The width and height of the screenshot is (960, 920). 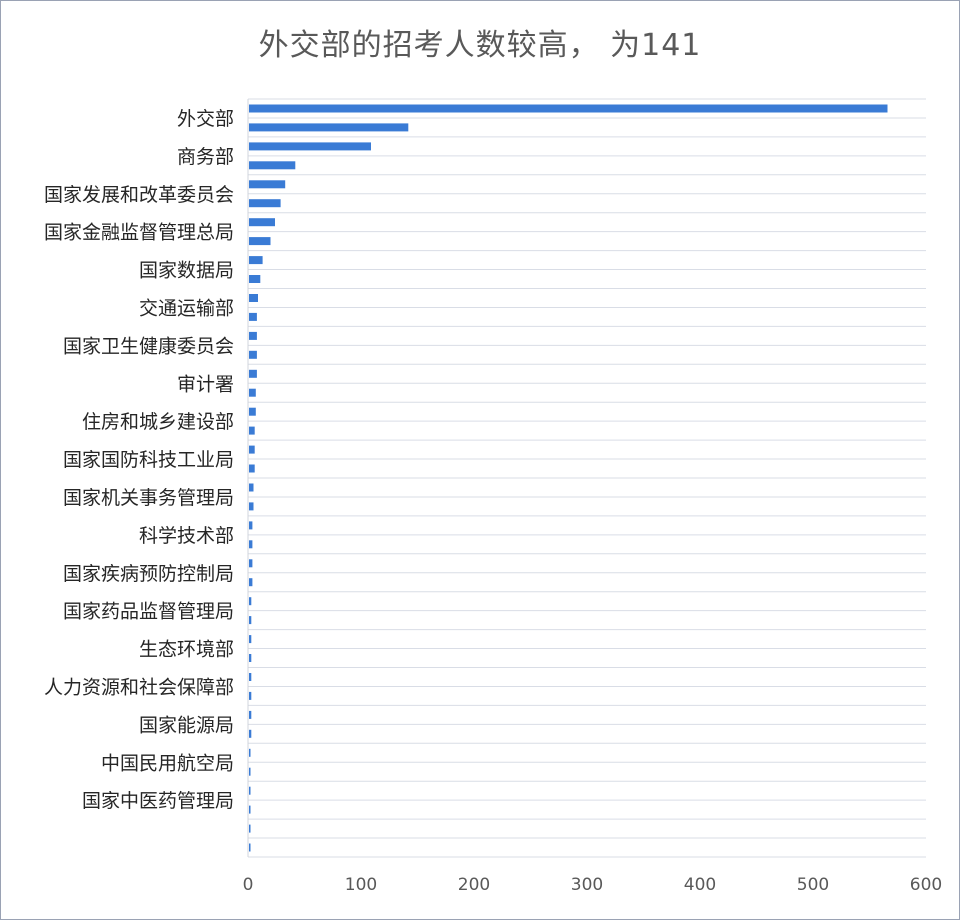 I want to click on category-label: 商务部, so click(x=205, y=157).